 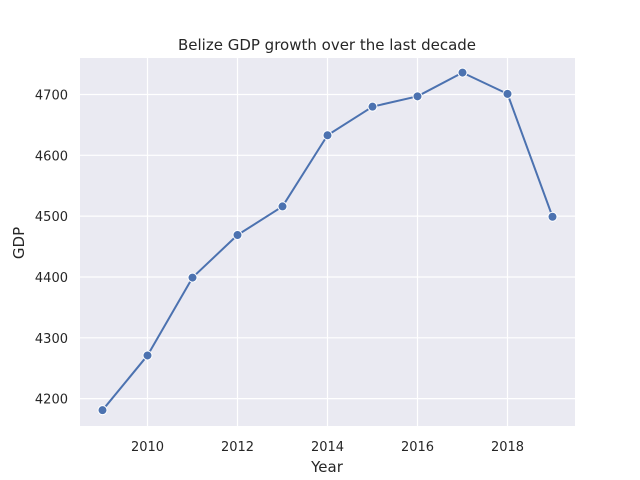 What do you see at coordinates (51, 278) in the screenshot?
I see `y-tick-label: 4400` at bounding box center [51, 278].